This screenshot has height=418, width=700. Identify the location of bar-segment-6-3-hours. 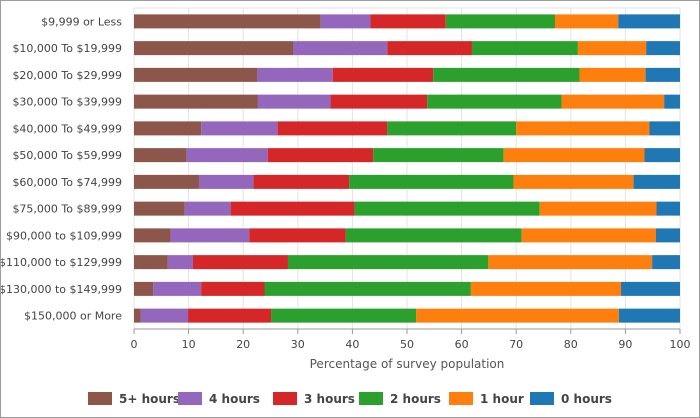
(320, 155).